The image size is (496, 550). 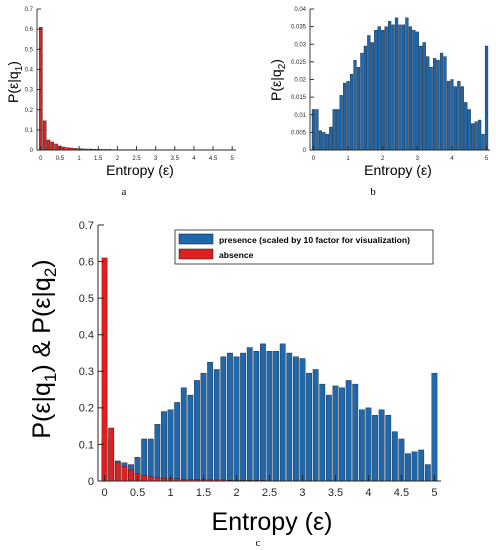 I want to click on y-tick-label: 0.01, so click(x=300, y=116).